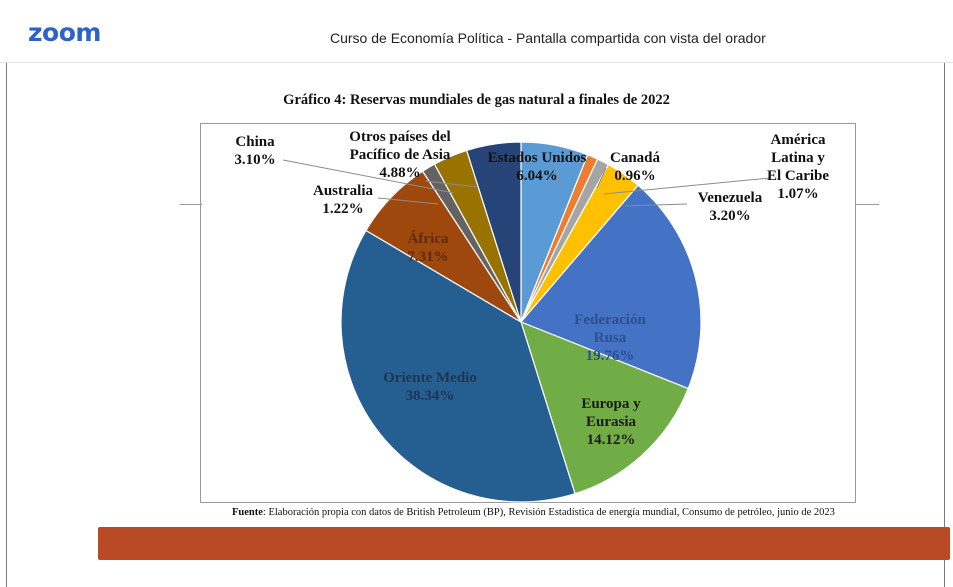  I want to click on slice-label: China 3.10%, so click(254, 151).